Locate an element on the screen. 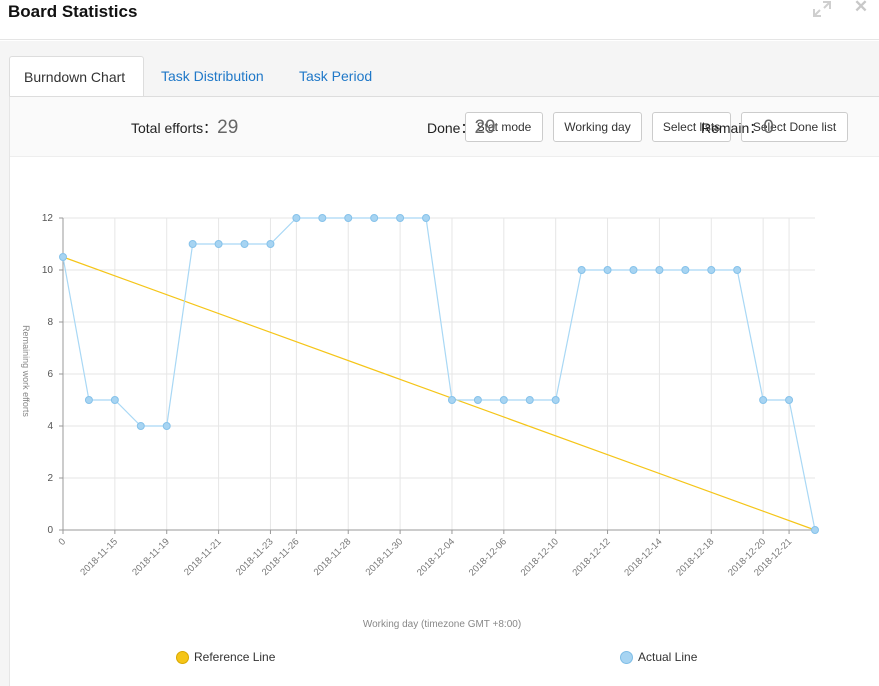 The width and height of the screenshot is (879, 686). reference-legend-swatch is located at coordinates (182, 657).